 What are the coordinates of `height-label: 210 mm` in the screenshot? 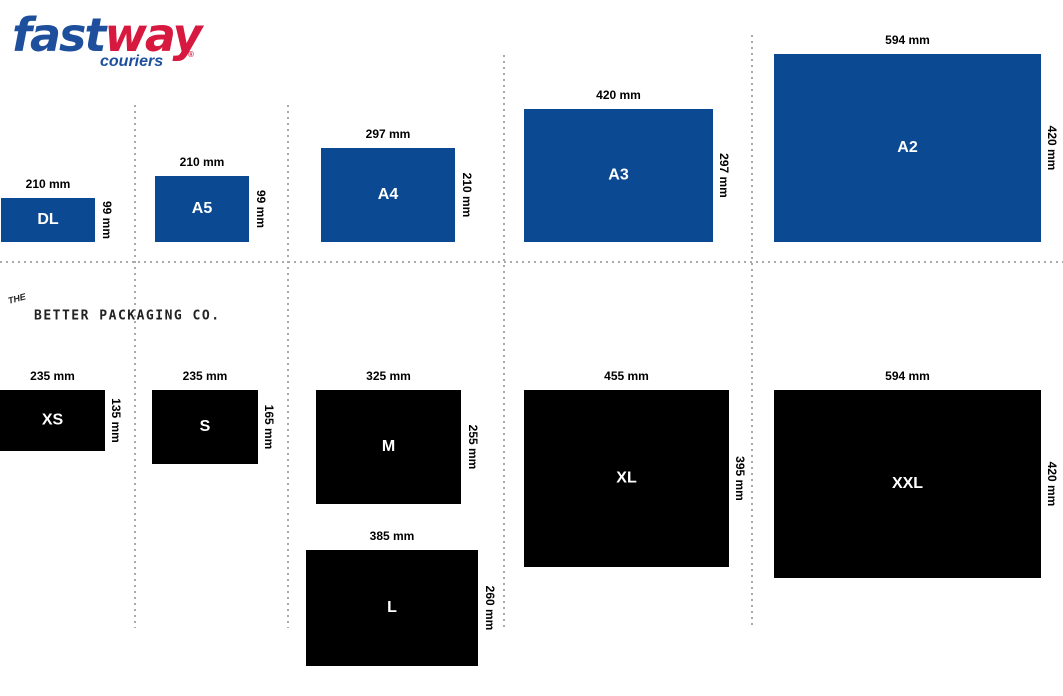 It's located at (467, 195).